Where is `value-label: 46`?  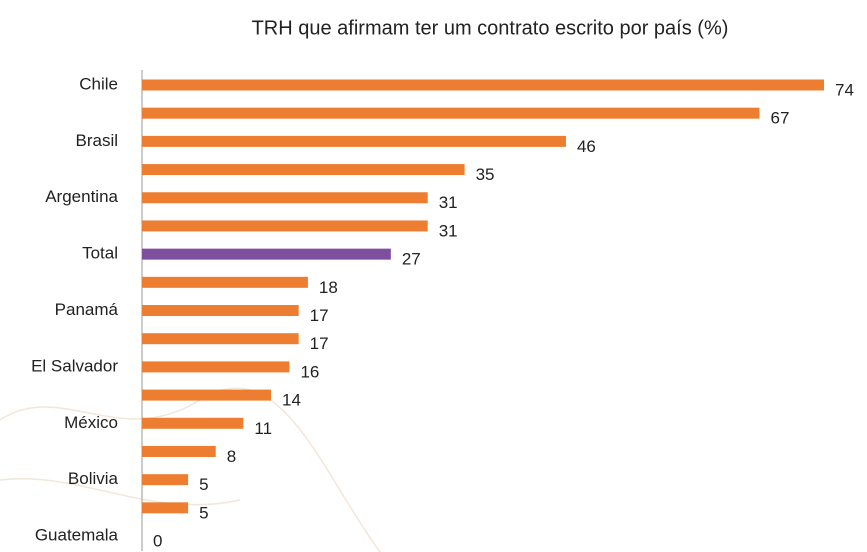
value-label: 46 is located at coordinates (586, 146).